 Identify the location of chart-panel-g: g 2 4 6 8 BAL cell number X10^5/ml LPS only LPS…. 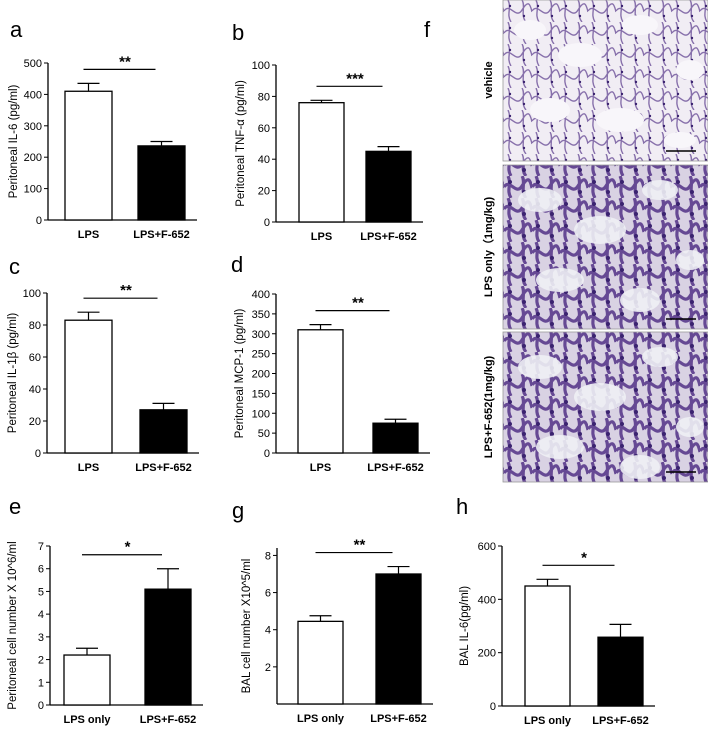
(332, 611).